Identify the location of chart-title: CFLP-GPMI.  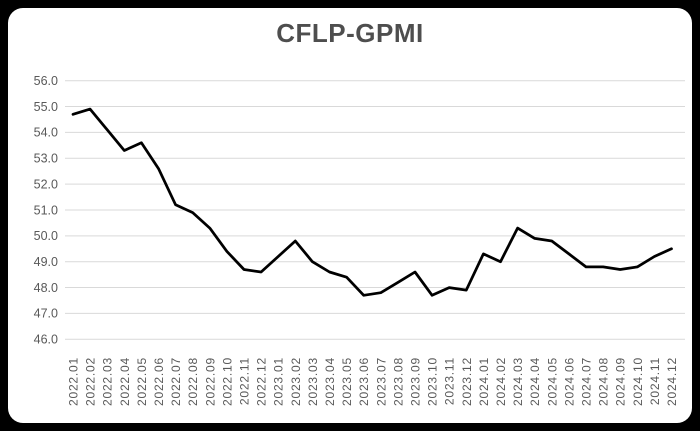
(350, 33).